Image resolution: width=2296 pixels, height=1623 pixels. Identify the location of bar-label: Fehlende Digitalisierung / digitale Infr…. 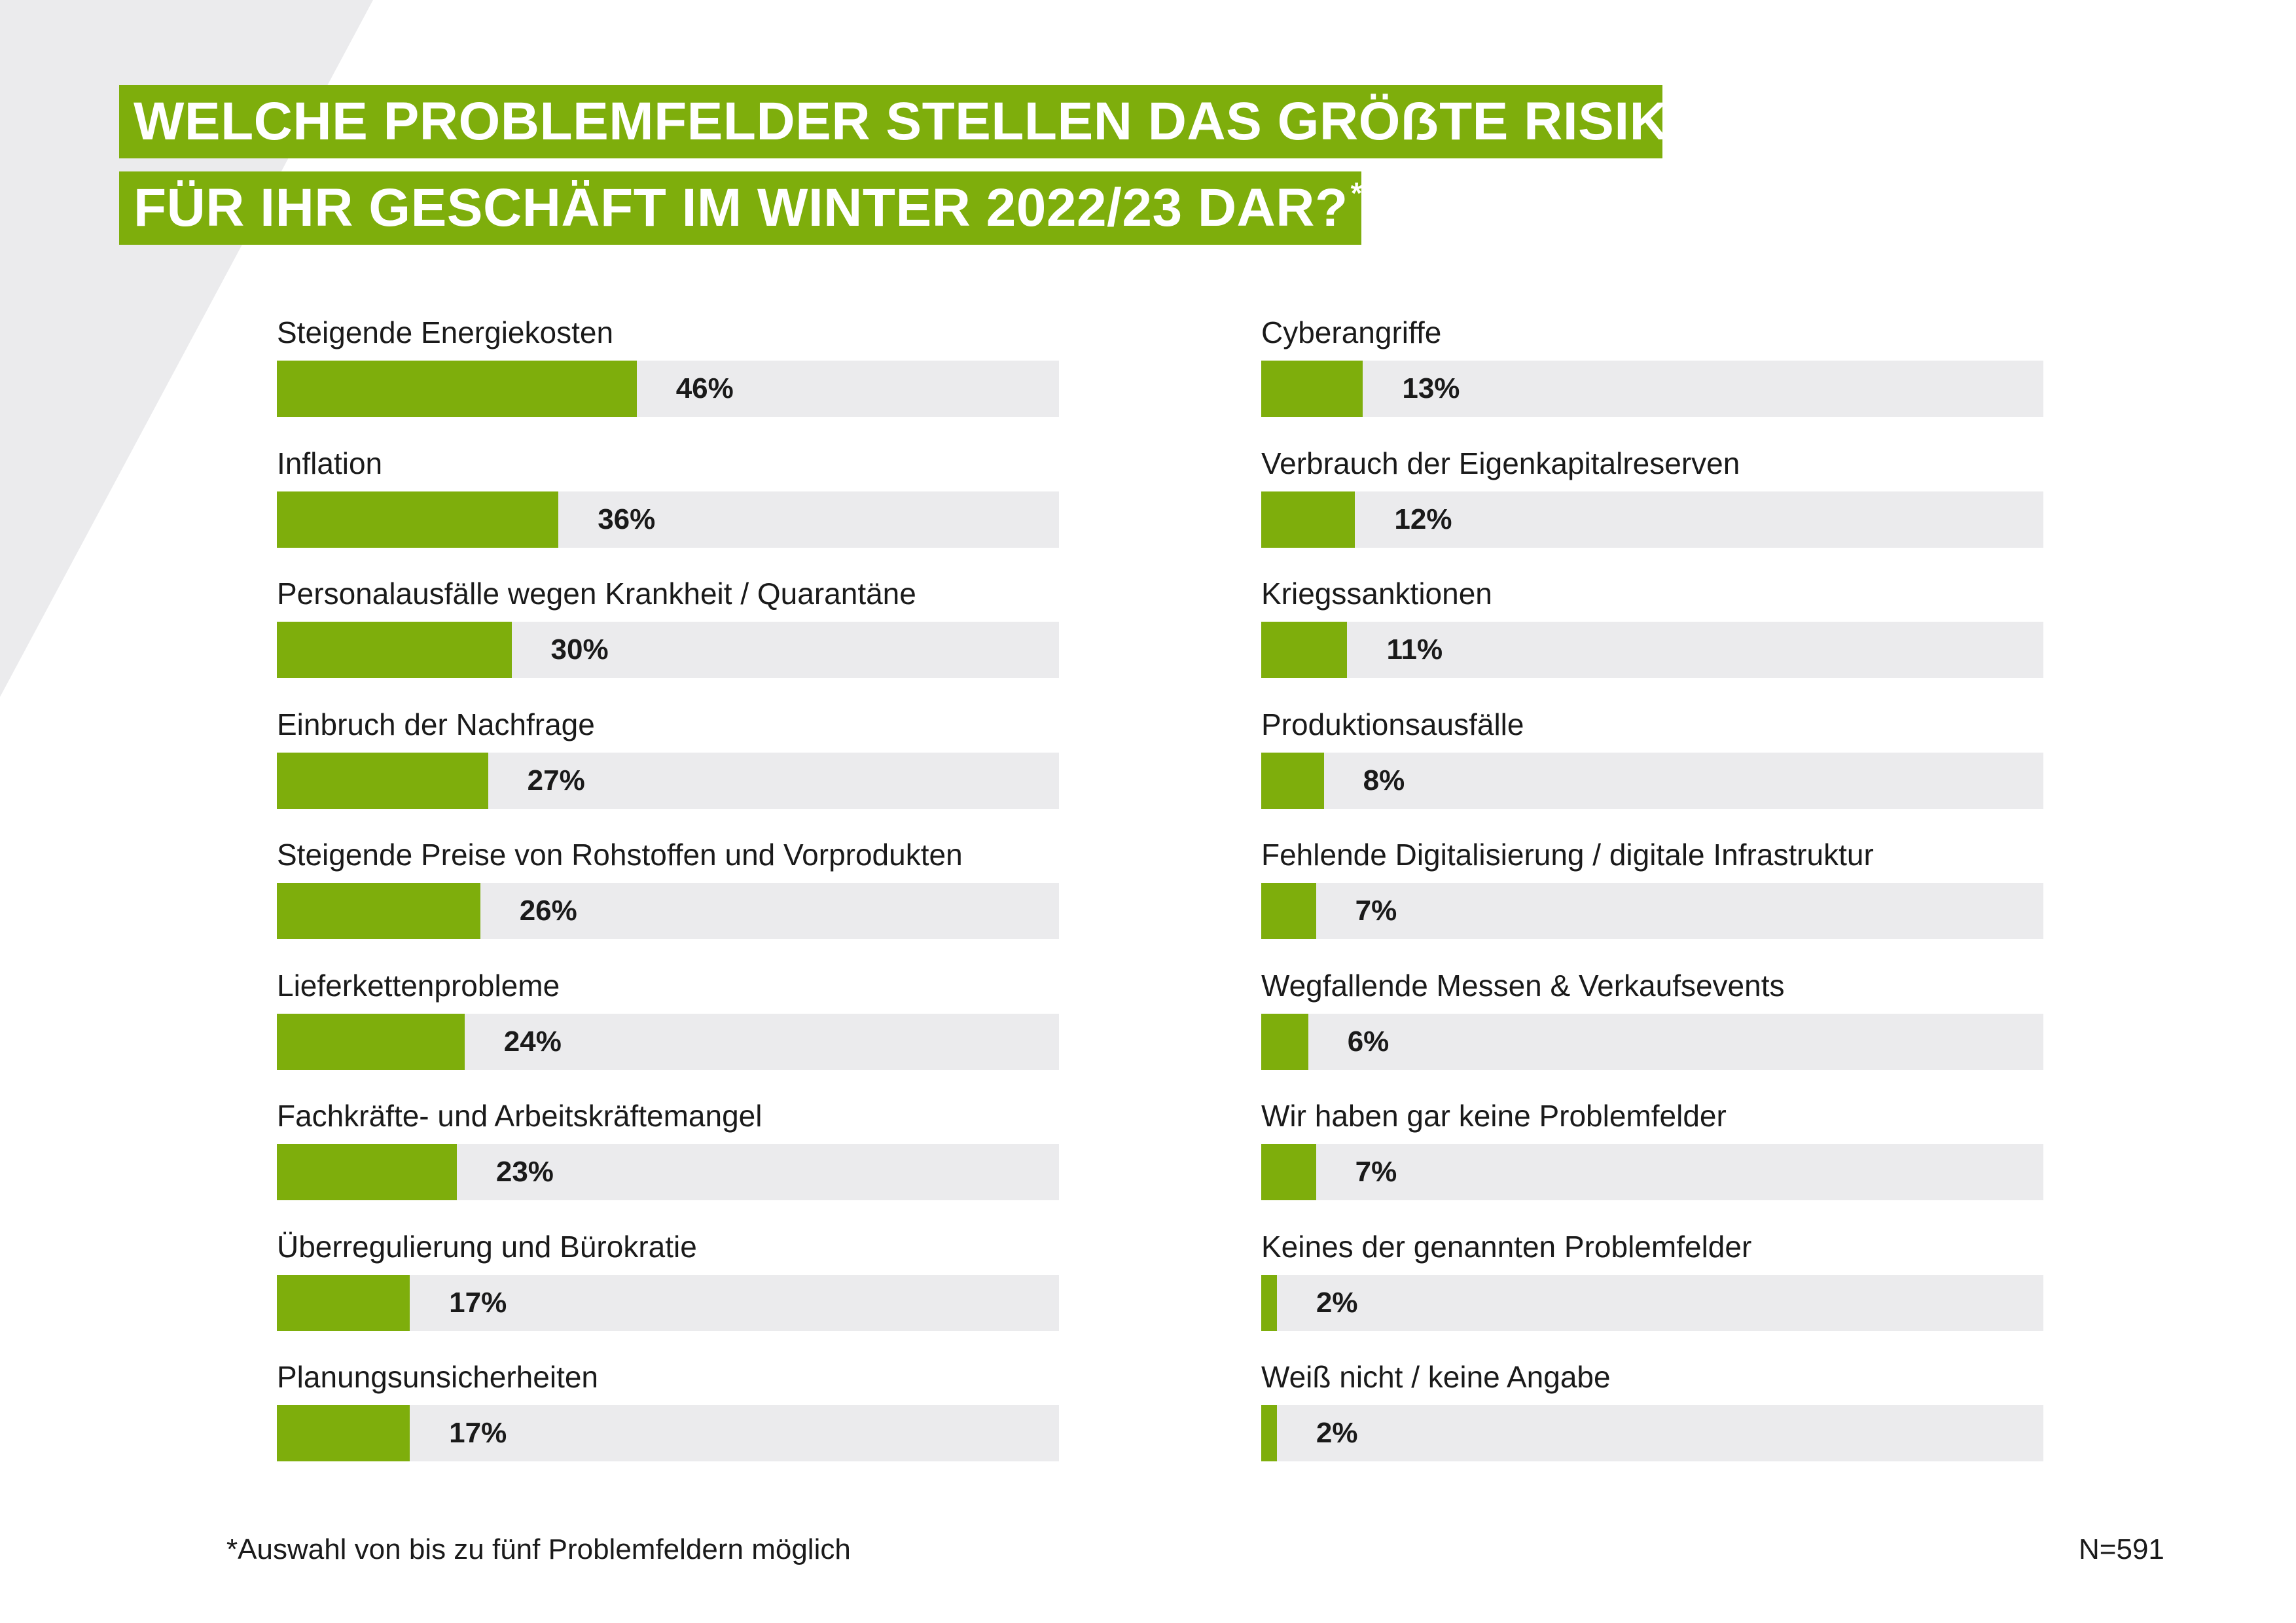
(1568, 855).